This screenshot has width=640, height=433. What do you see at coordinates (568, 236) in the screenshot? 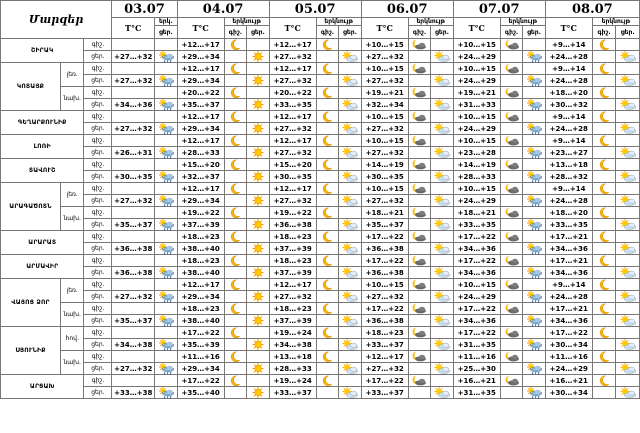
I see `temperature-cell: +17…+21` at bounding box center [568, 236].